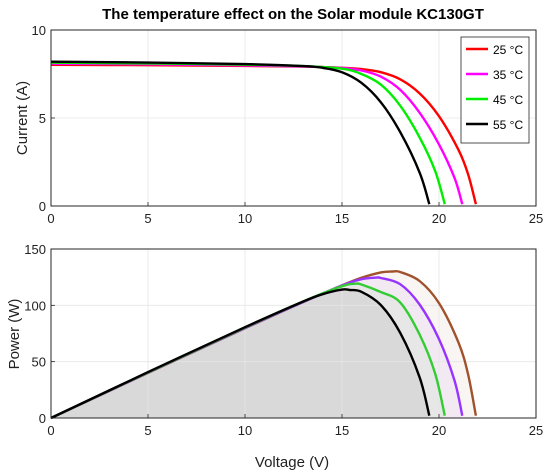 The image size is (550, 475). Describe the element at coordinates (508, 50) in the screenshot. I see `legend-label: 25 °C` at that location.